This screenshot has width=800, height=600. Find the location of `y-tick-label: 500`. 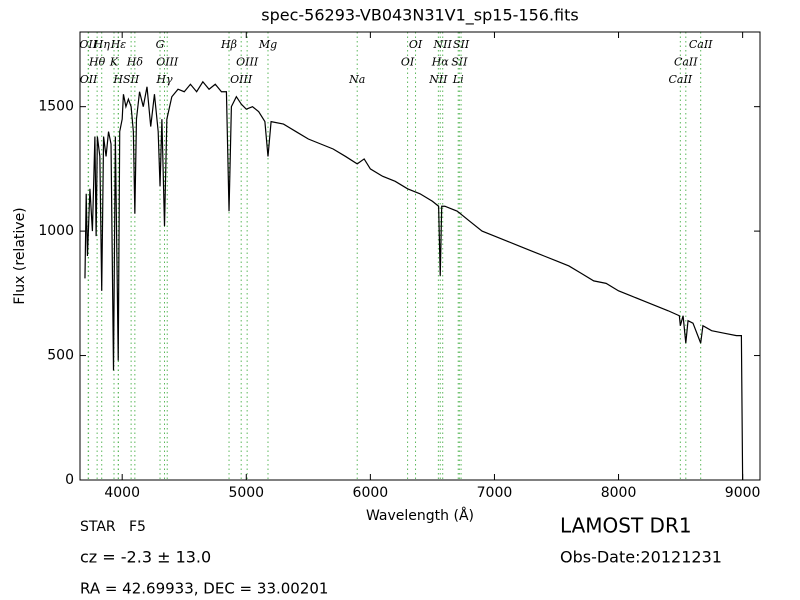

y-tick-label: 500 is located at coordinates (60, 356).